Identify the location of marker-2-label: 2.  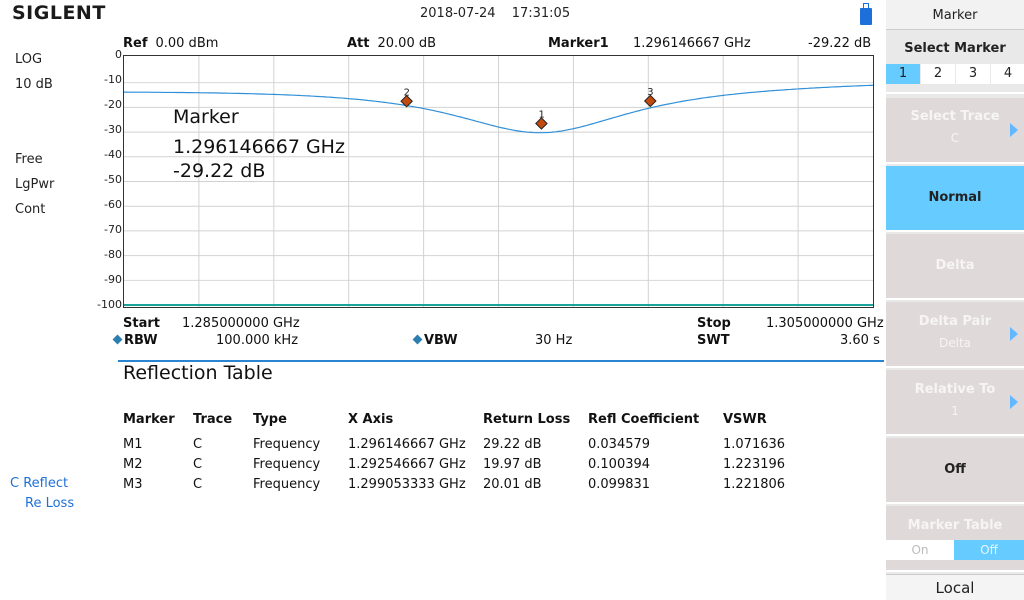
(407, 92).